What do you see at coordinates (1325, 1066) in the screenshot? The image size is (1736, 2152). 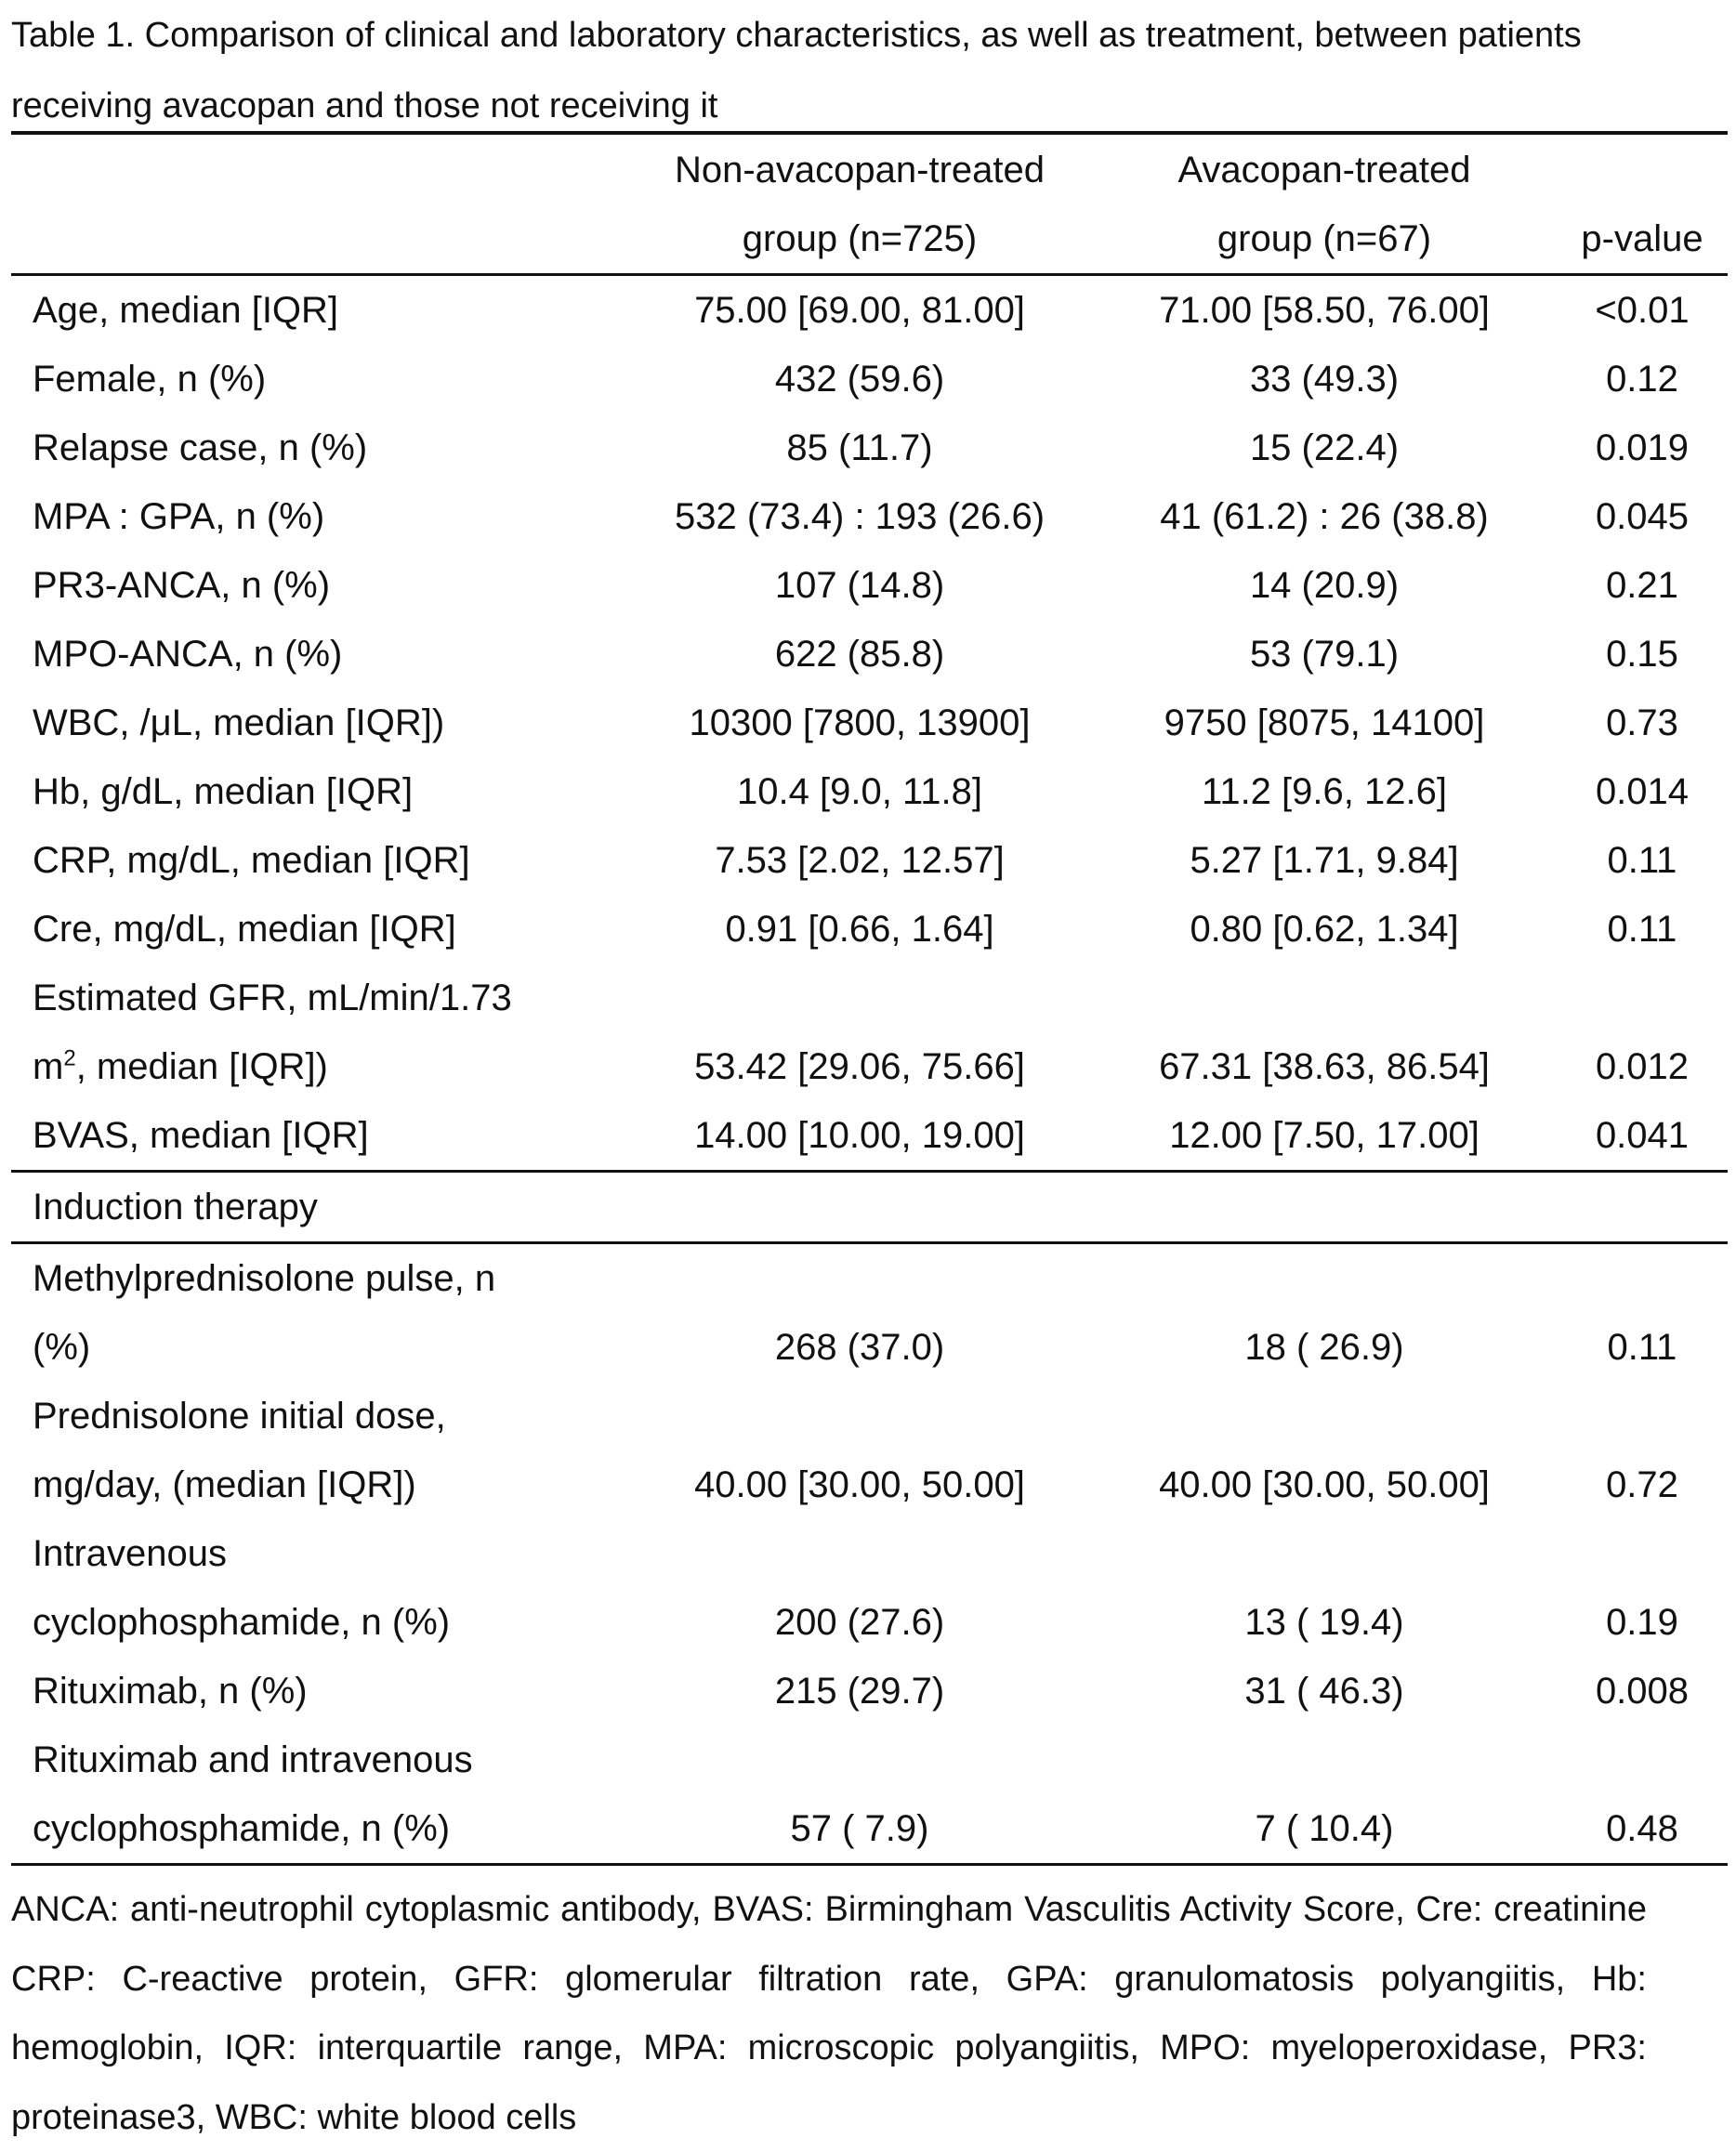 I see `avacopan-value: 67.31 [38.63, 86.54]` at bounding box center [1325, 1066].